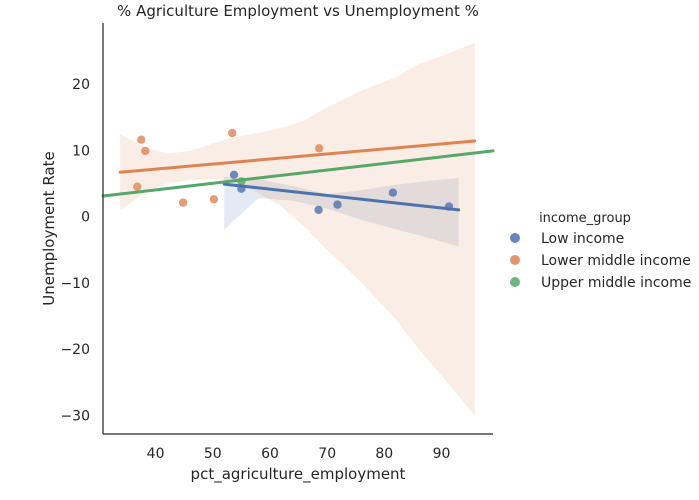 This screenshot has width=699, height=500. I want to click on y-tick-label: −30, so click(75, 416).